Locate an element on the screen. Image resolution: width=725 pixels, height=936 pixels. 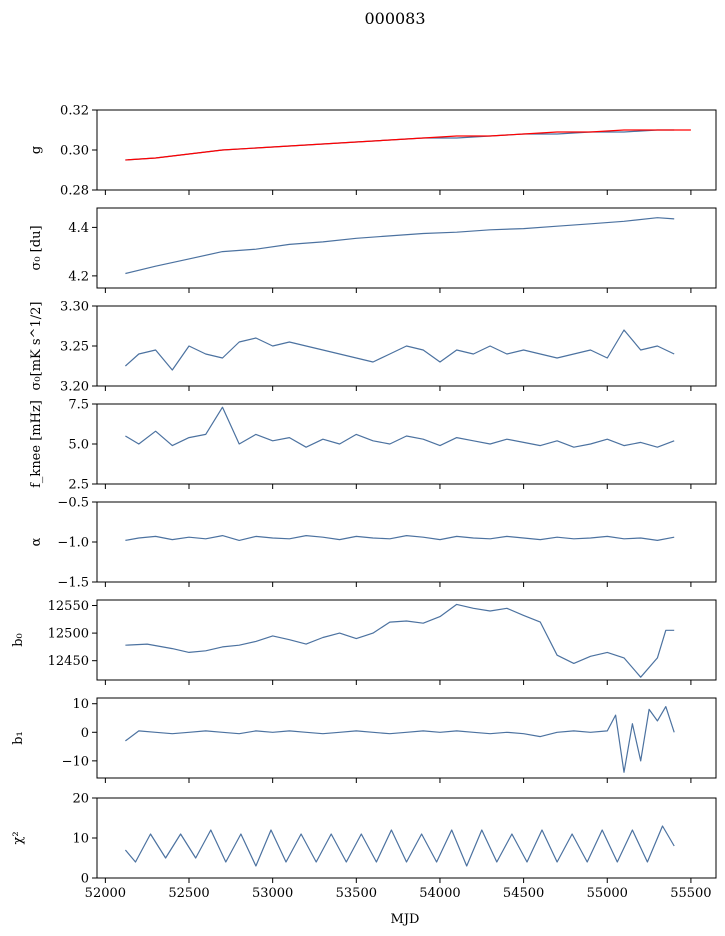
y-tick-label: −10 is located at coordinates (75, 761).